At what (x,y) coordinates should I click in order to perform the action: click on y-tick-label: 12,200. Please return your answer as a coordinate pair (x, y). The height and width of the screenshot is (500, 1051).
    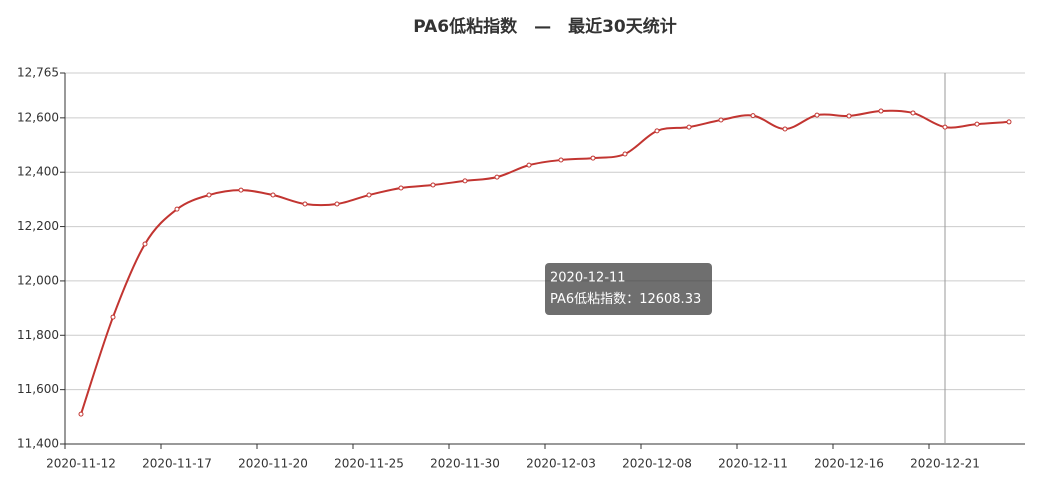
    Looking at the image, I should click on (38, 226).